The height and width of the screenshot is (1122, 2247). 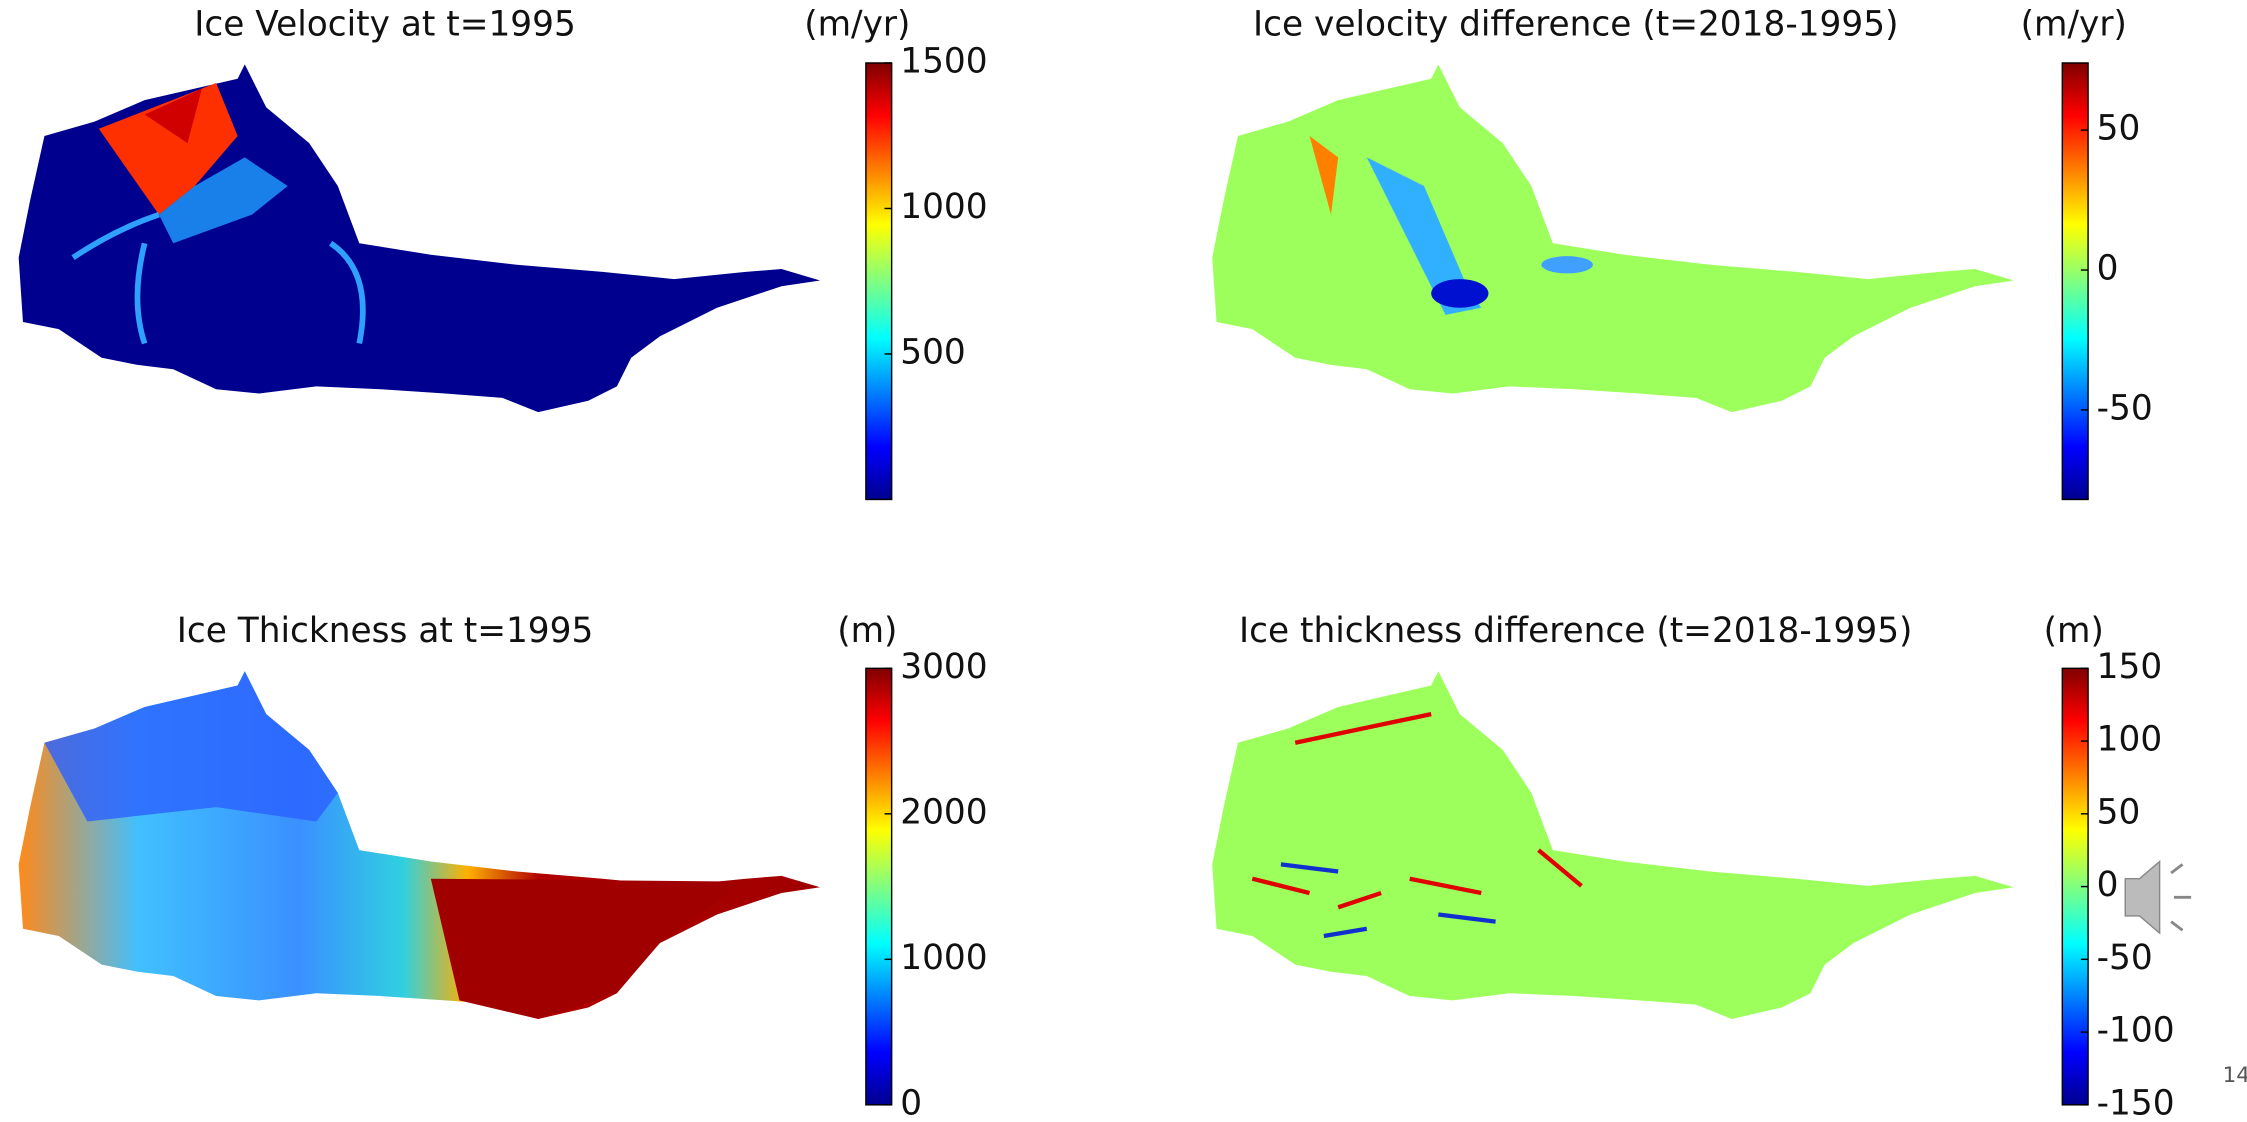 I want to click on page-number: 14, so click(x=2235, y=1075).